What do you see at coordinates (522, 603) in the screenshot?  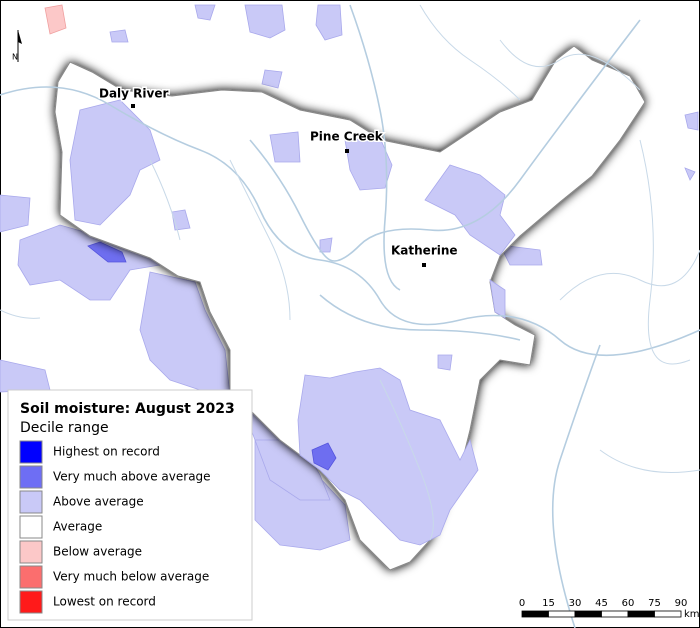 I see `scale-label: 0` at bounding box center [522, 603].